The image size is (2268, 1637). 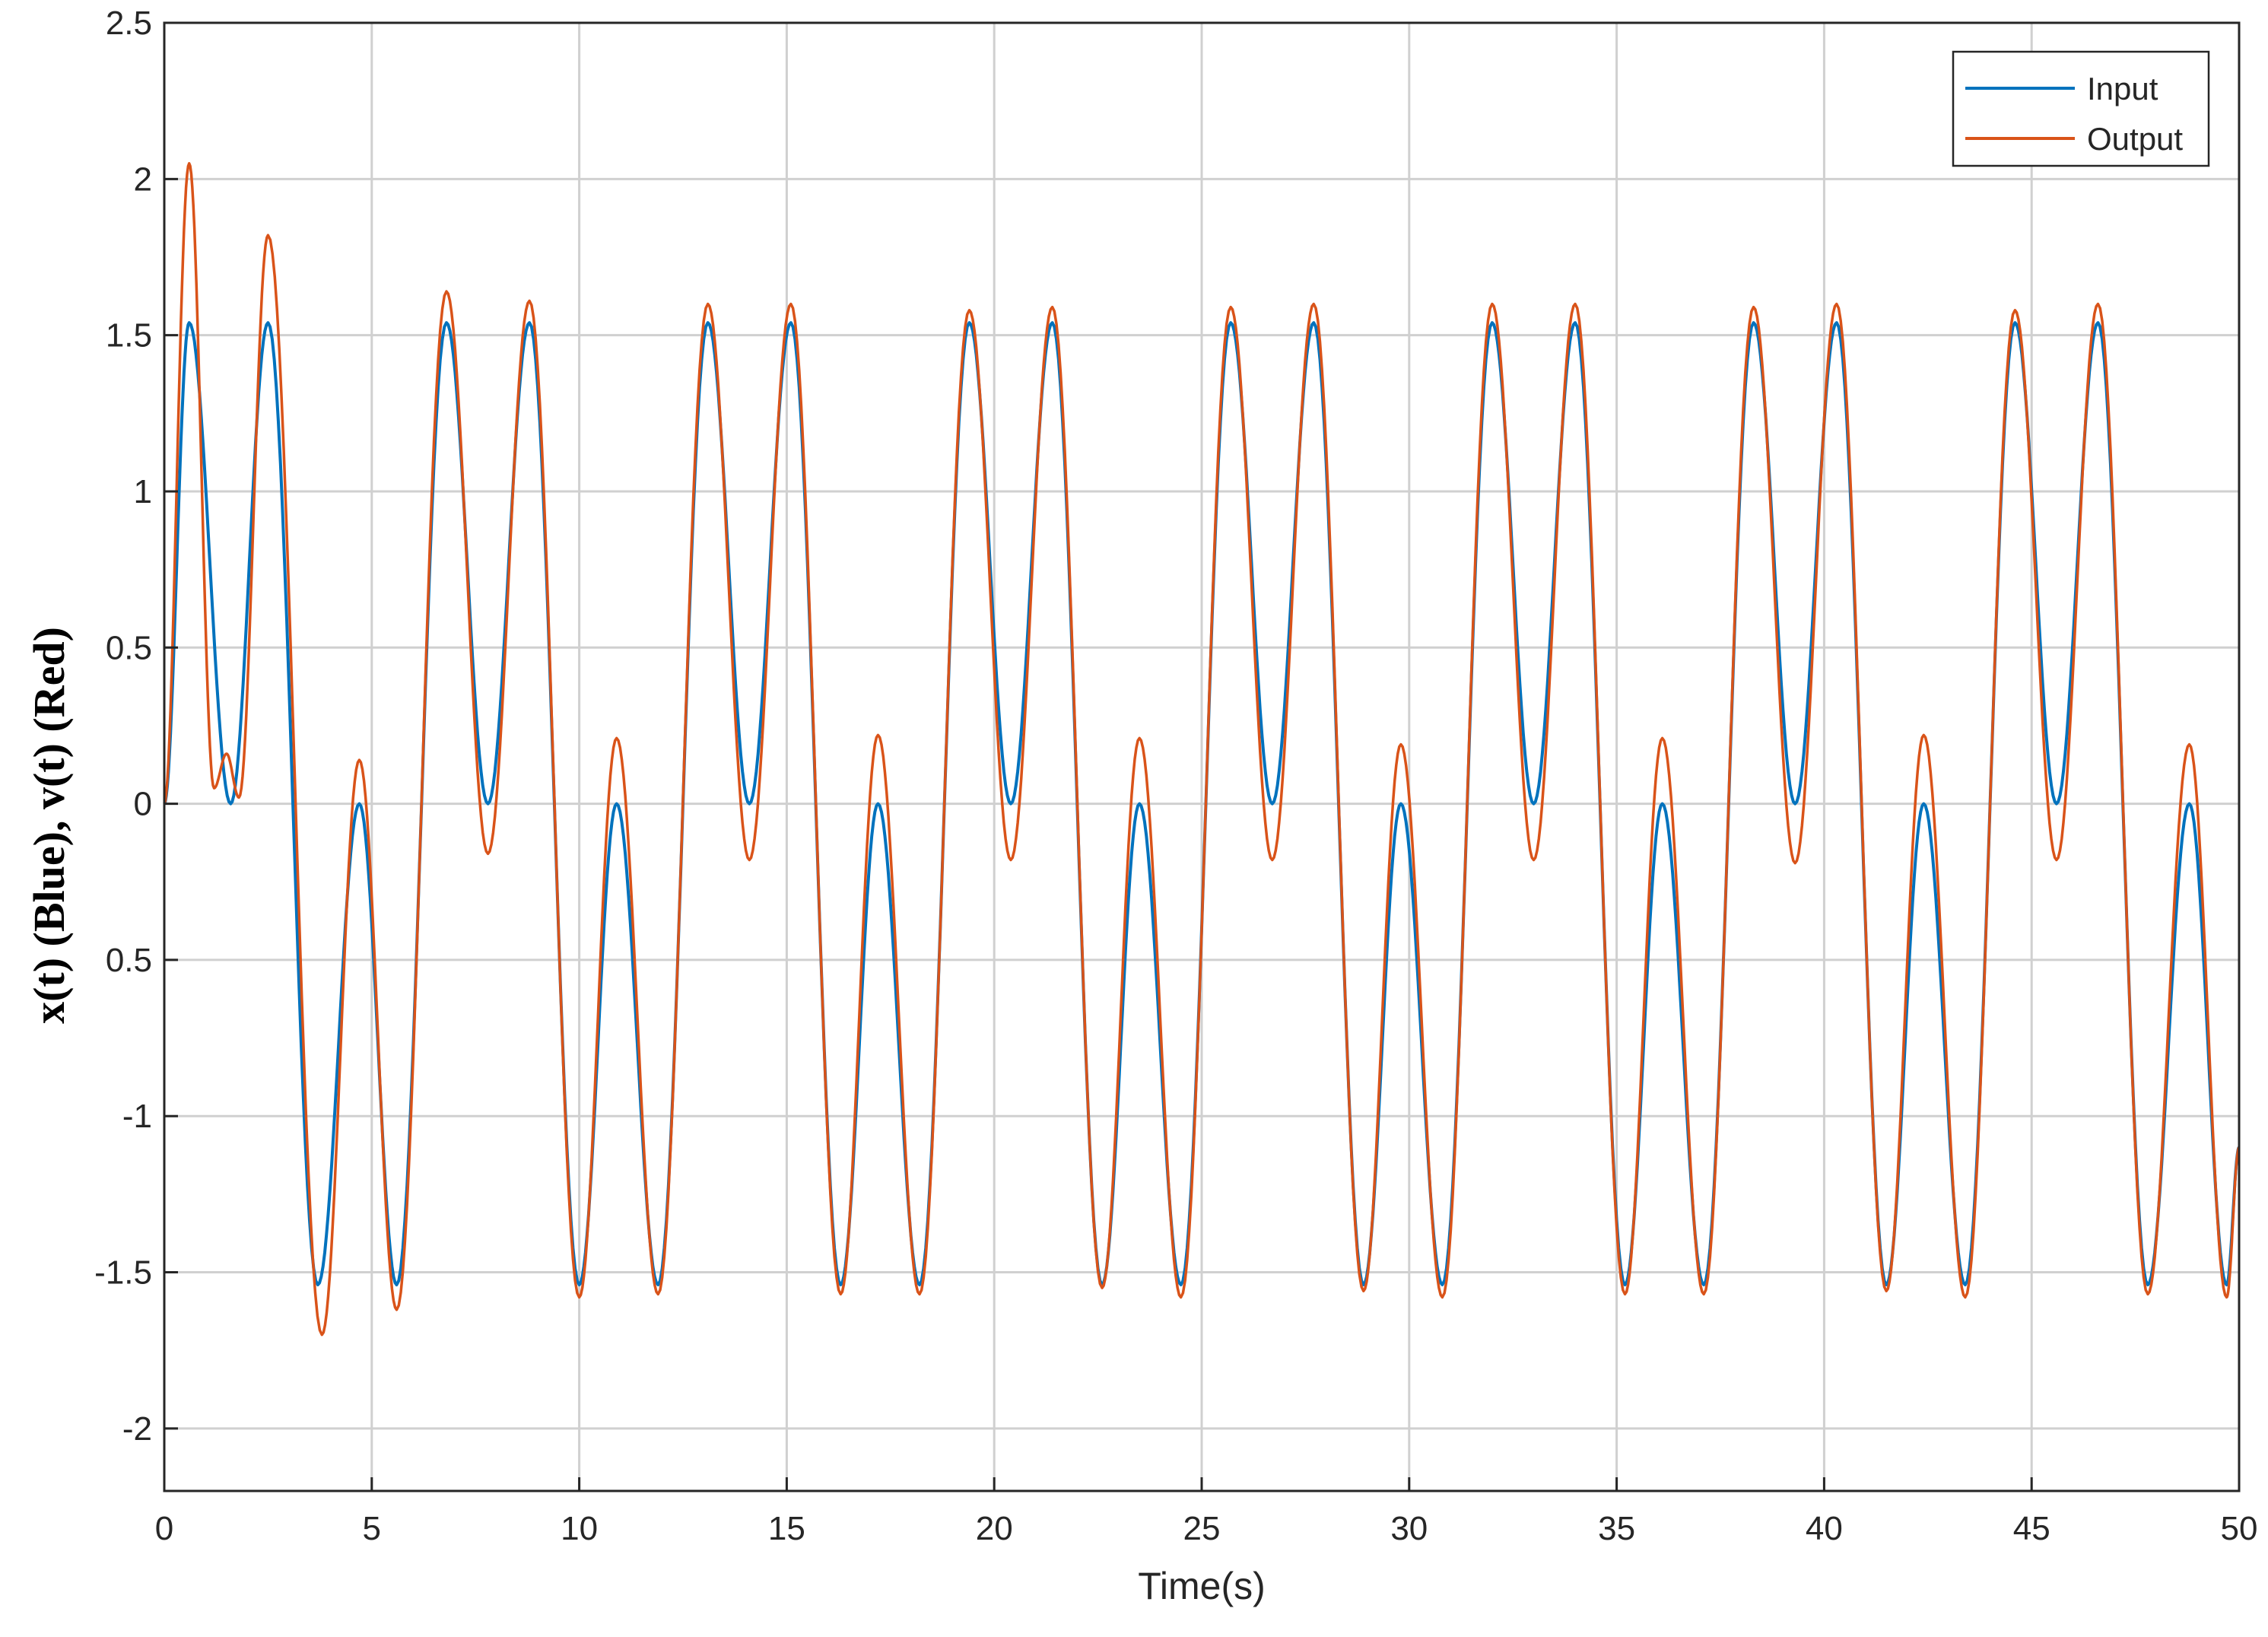 What do you see at coordinates (129, 335) in the screenshot?
I see `y-tick-label: 1.5` at bounding box center [129, 335].